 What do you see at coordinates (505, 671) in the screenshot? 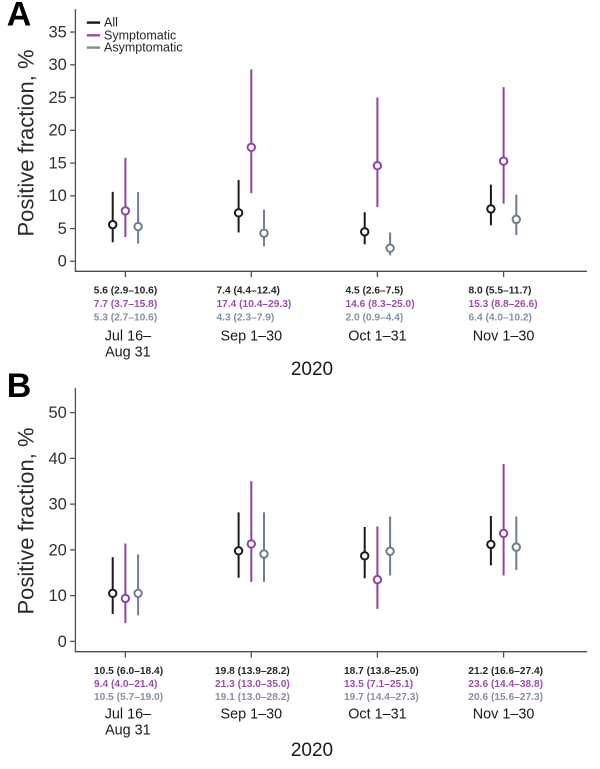
I see `svg-text: 21.2 (16.6–27.4)` at bounding box center [505, 671].